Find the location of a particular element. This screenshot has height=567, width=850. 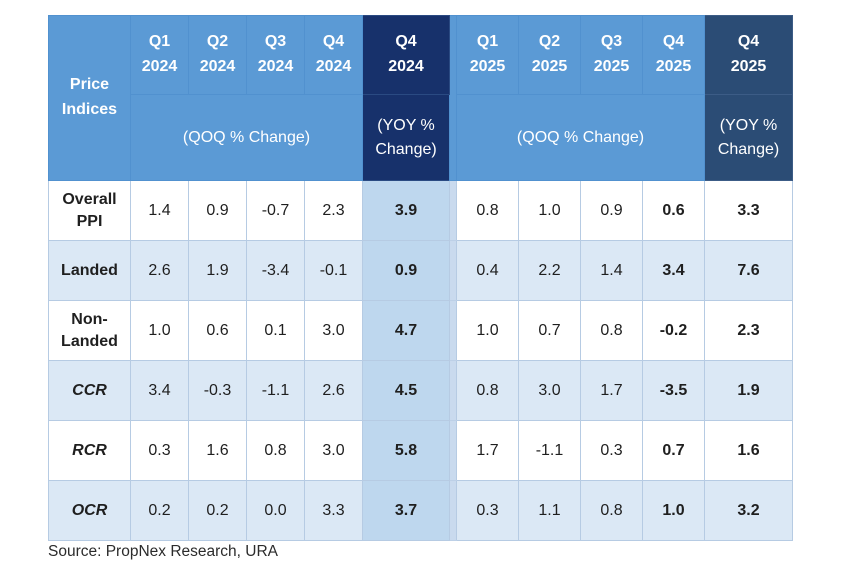

qoq-2024-value: -0.3 is located at coordinates (217, 390).